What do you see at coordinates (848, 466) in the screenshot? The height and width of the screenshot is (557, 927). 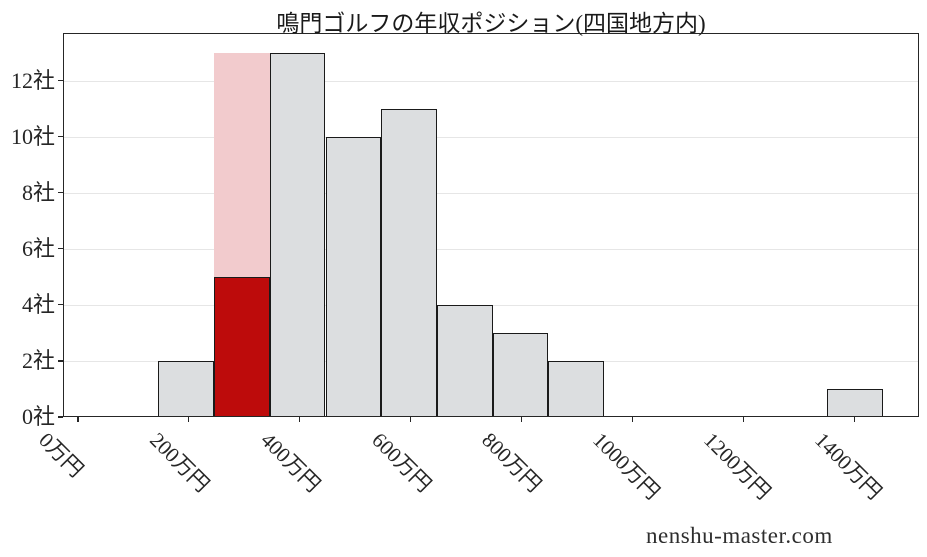 I see `x-tick-label: 1400万円` at bounding box center [848, 466].